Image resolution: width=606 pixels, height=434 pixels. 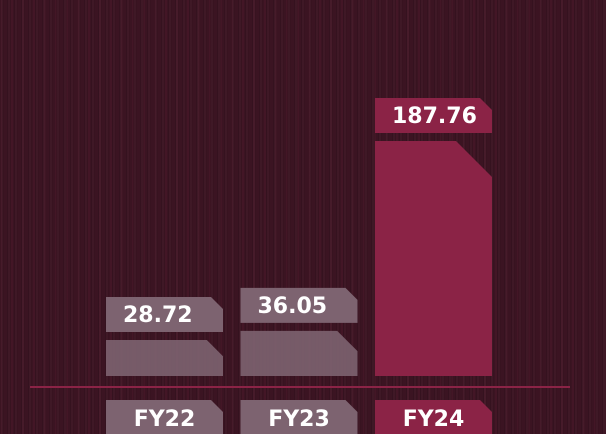 I want to click on value-label: 187.76, so click(x=434, y=116).